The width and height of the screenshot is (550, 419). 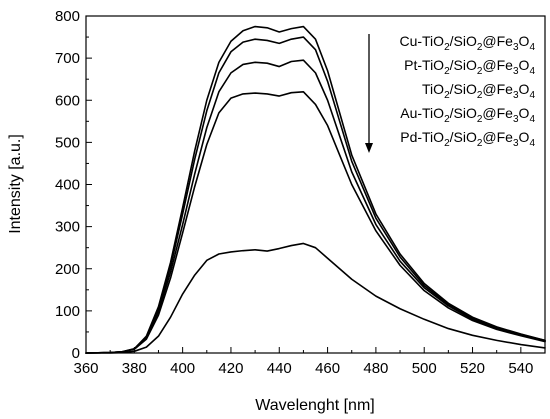 I want to click on x-tick-label: 520, so click(x=472, y=368).